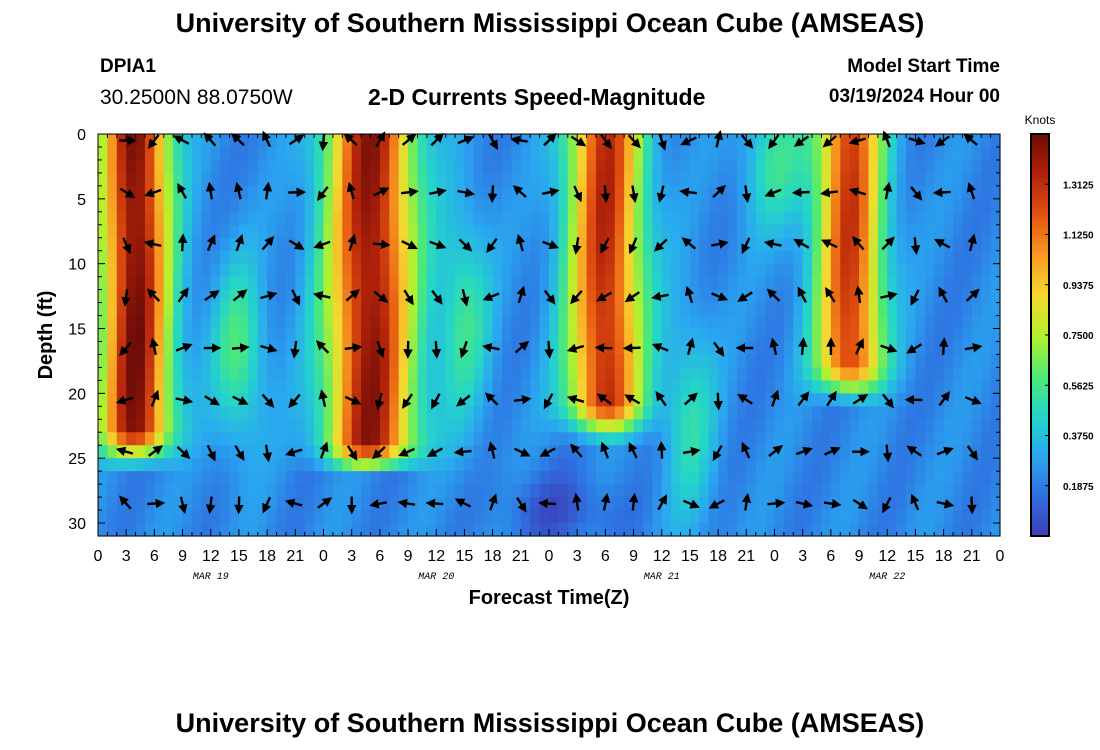 The image size is (1100, 750). Describe the element at coordinates (77, 394) in the screenshot. I see `y-tick-label: 20` at that location.